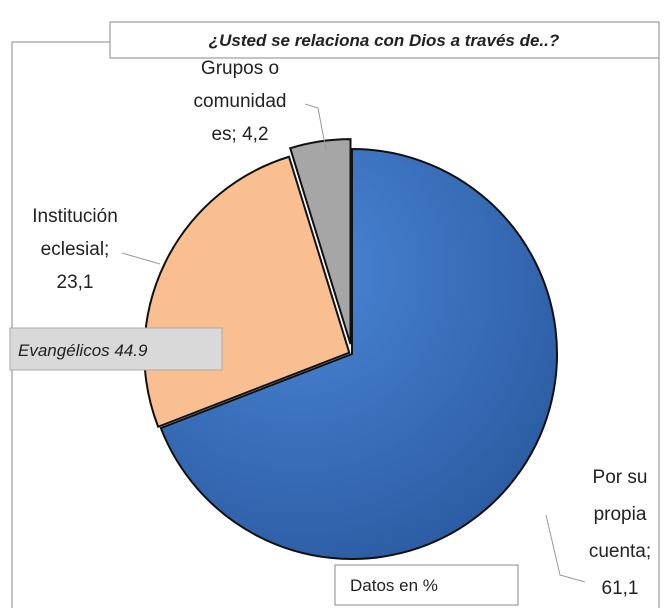 This screenshot has height=608, width=669. What do you see at coordinates (320, 241) in the screenshot?
I see `pie-slice` at bounding box center [320, 241].